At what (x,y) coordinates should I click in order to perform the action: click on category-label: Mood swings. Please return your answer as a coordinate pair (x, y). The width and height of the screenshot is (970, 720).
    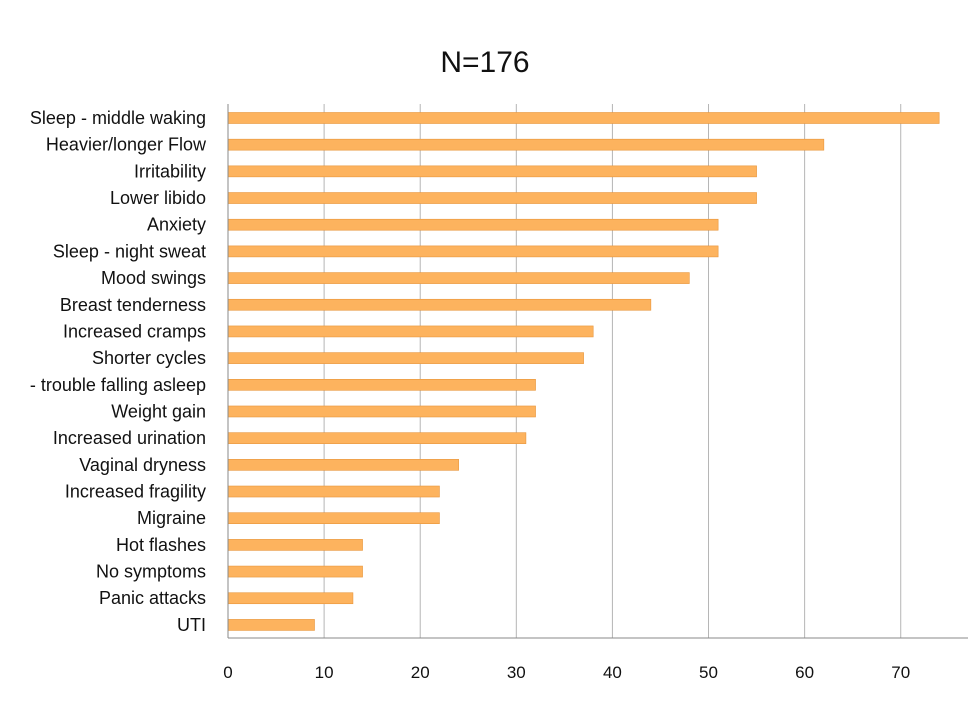
    Looking at the image, I should click on (153, 278).